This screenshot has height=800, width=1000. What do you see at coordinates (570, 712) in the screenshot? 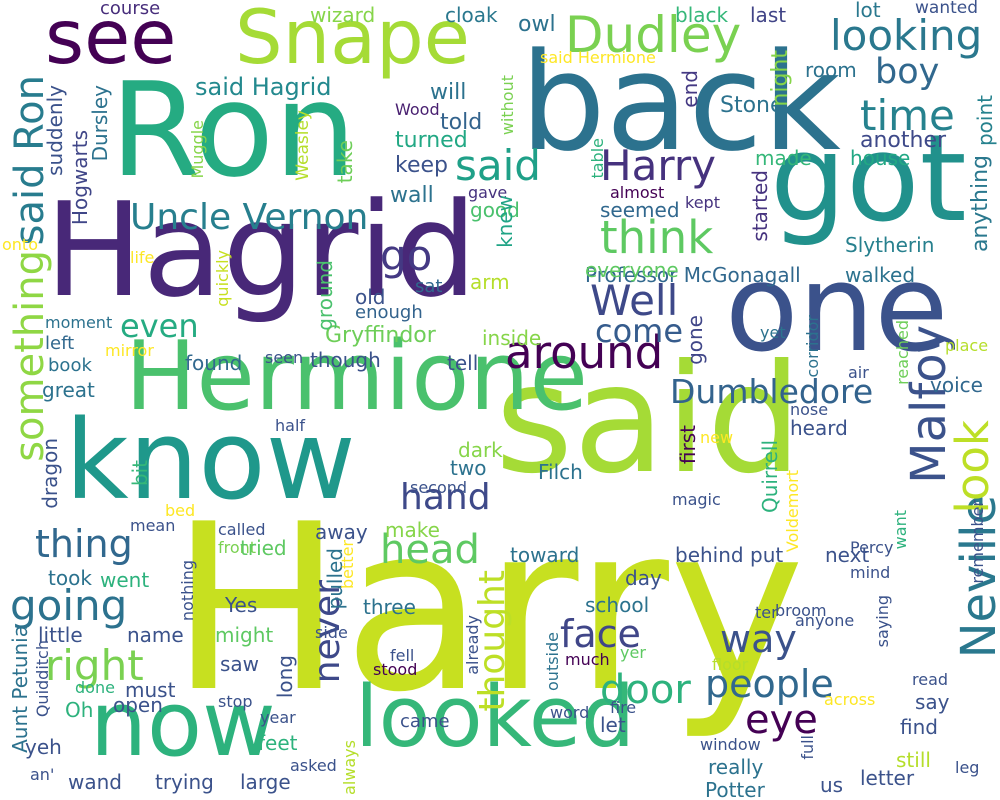
I see `word-cloud-word: word` at bounding box center [570, 712].